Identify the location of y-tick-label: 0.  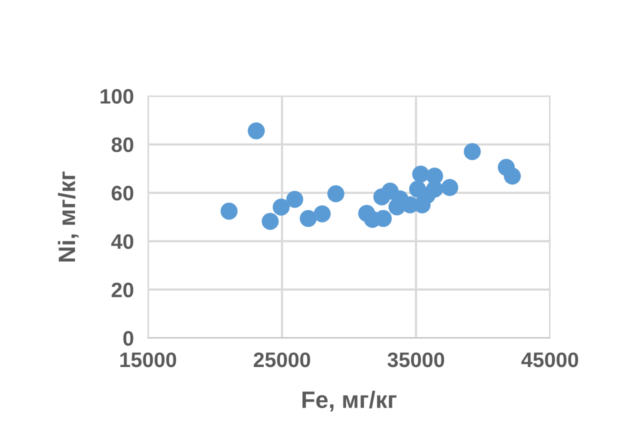
(128, 338).